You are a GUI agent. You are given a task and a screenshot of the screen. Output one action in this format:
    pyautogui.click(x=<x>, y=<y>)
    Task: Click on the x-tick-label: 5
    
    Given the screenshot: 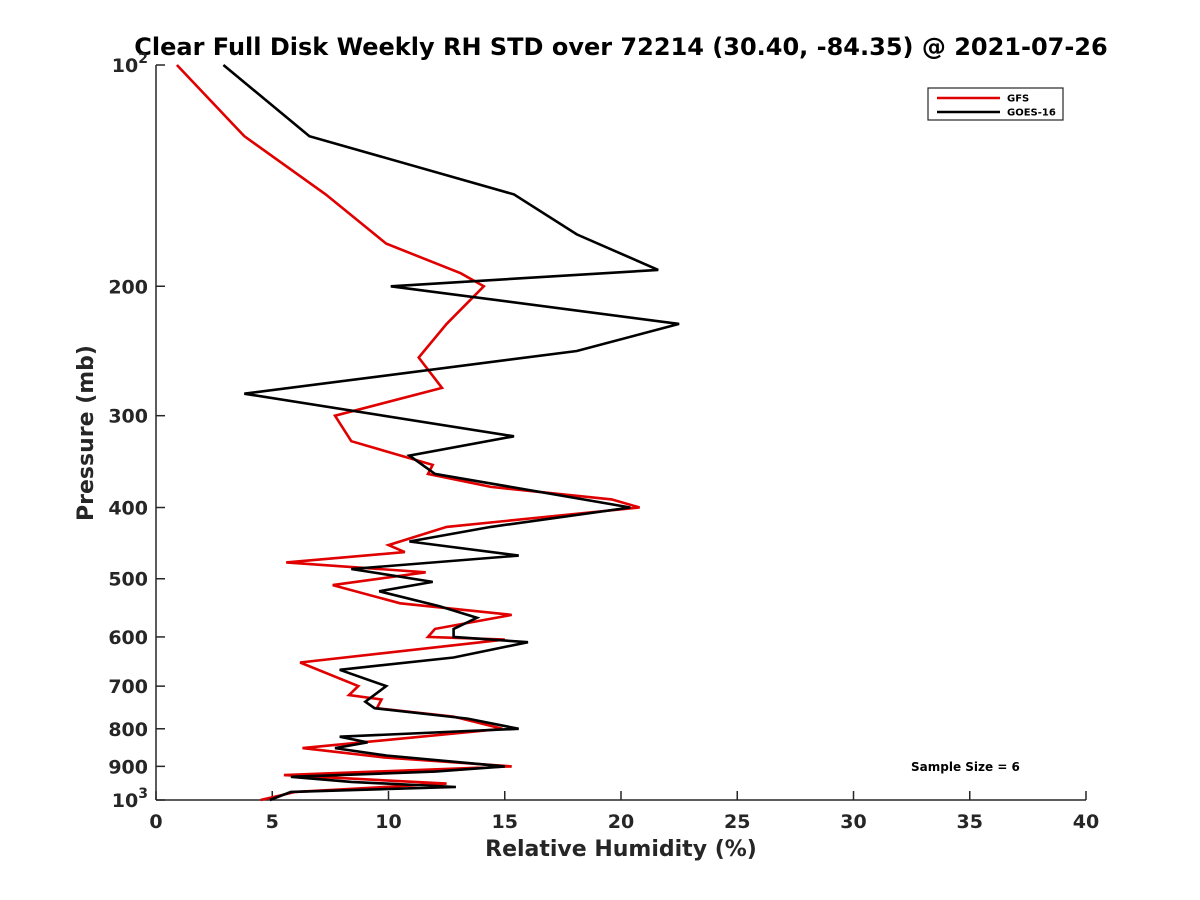 What is the action you would take?
    pyautogui.click(x=272, y=822)
    